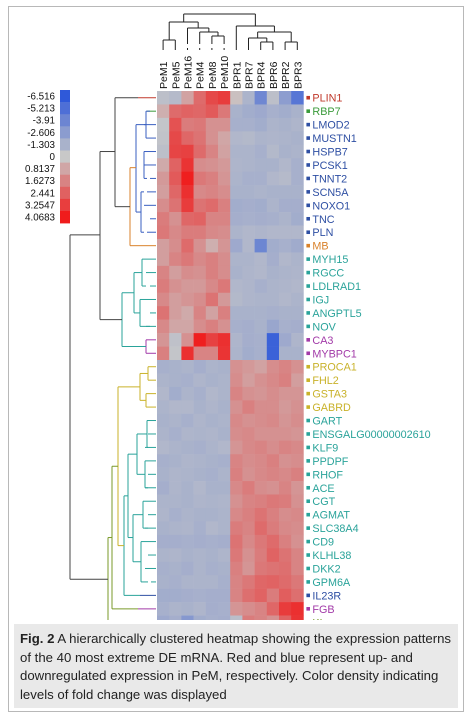 Image resolution: width=474 pixels, height=721 pixels. Describe the element at coordinates (323, 489) in the screenshot. I see `row-label: ACE` at that location.